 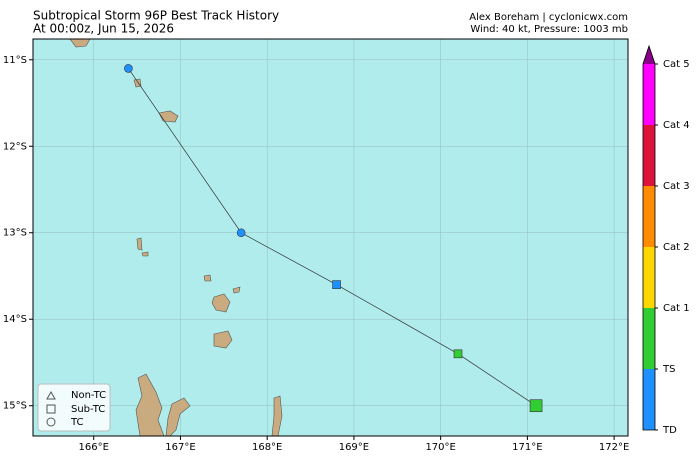 I want to click on credit: Alex Boreham | cyclonicwx.com, so click(x=548, y=17).